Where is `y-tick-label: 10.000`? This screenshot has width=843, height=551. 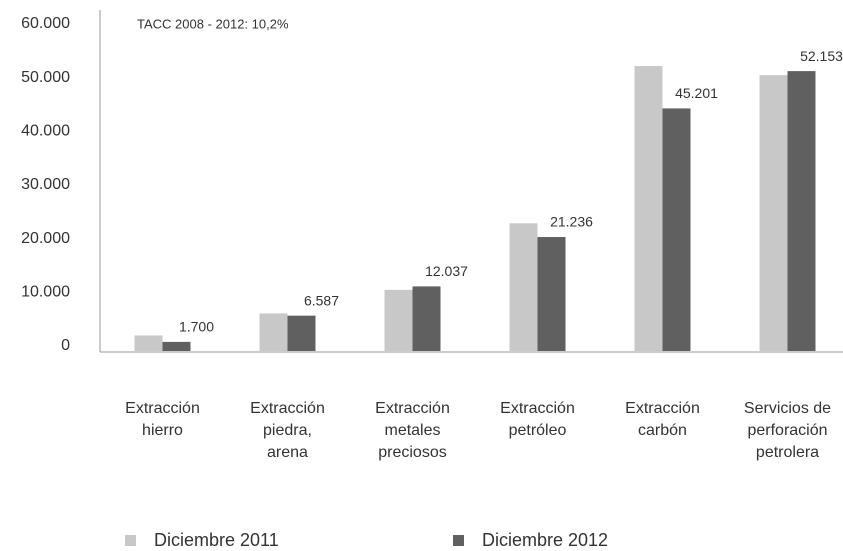 y-tick-label: 10.000 is located at coordinates (45, 292).